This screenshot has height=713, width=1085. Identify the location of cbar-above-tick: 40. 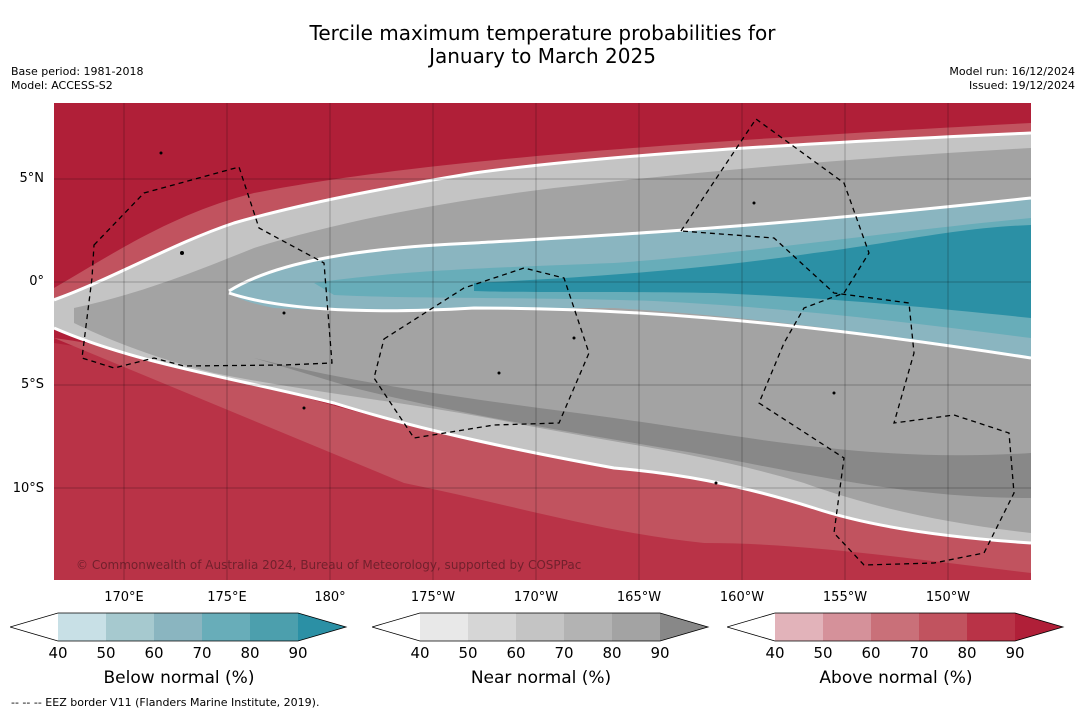
(775, 653).